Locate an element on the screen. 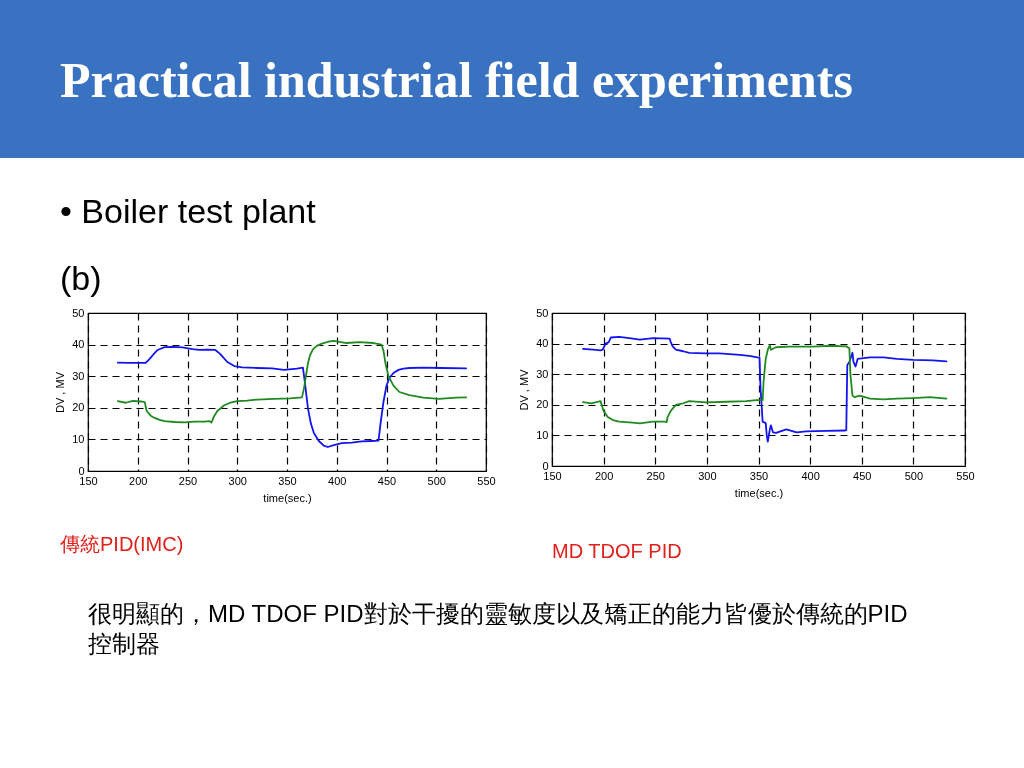 This screenshot has width=1024, height=768. text: Practical industrial field experiments is located at coordinates (456, 80).